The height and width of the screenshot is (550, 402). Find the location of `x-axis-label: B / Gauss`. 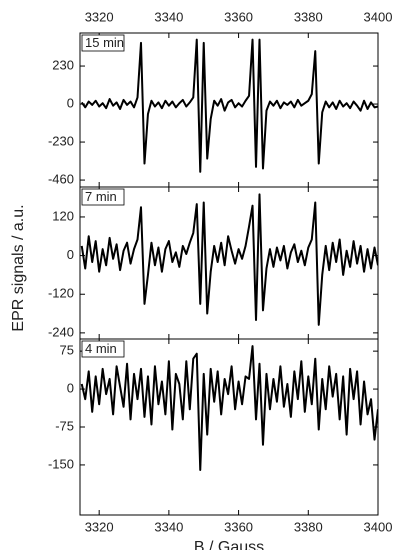

x-axis-label: B / Gauss is located at coordinates (229, 544).